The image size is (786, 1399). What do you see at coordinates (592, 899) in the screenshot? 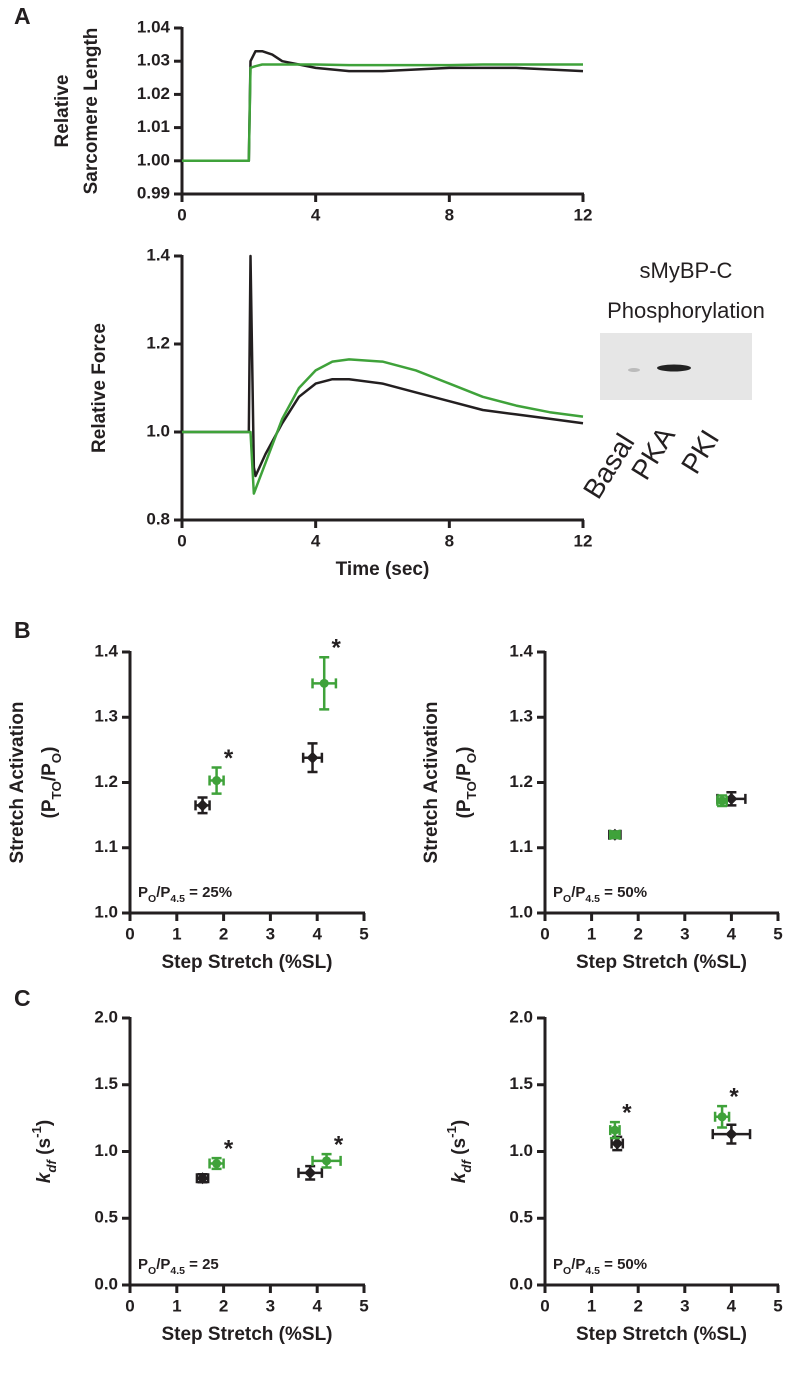
I see `label-part: 4.5` at bounding box center [592, 899].